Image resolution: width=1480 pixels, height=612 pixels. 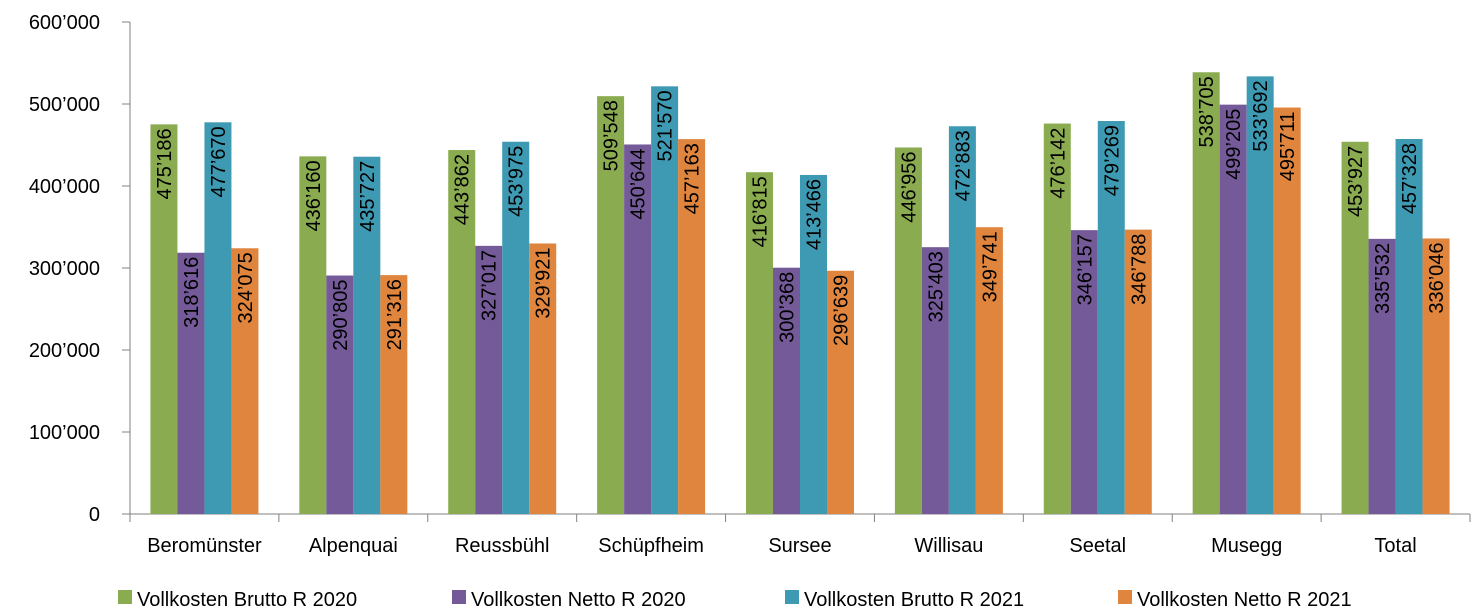 I want to click on data-label: 450’644, so click(x=639, y=183).